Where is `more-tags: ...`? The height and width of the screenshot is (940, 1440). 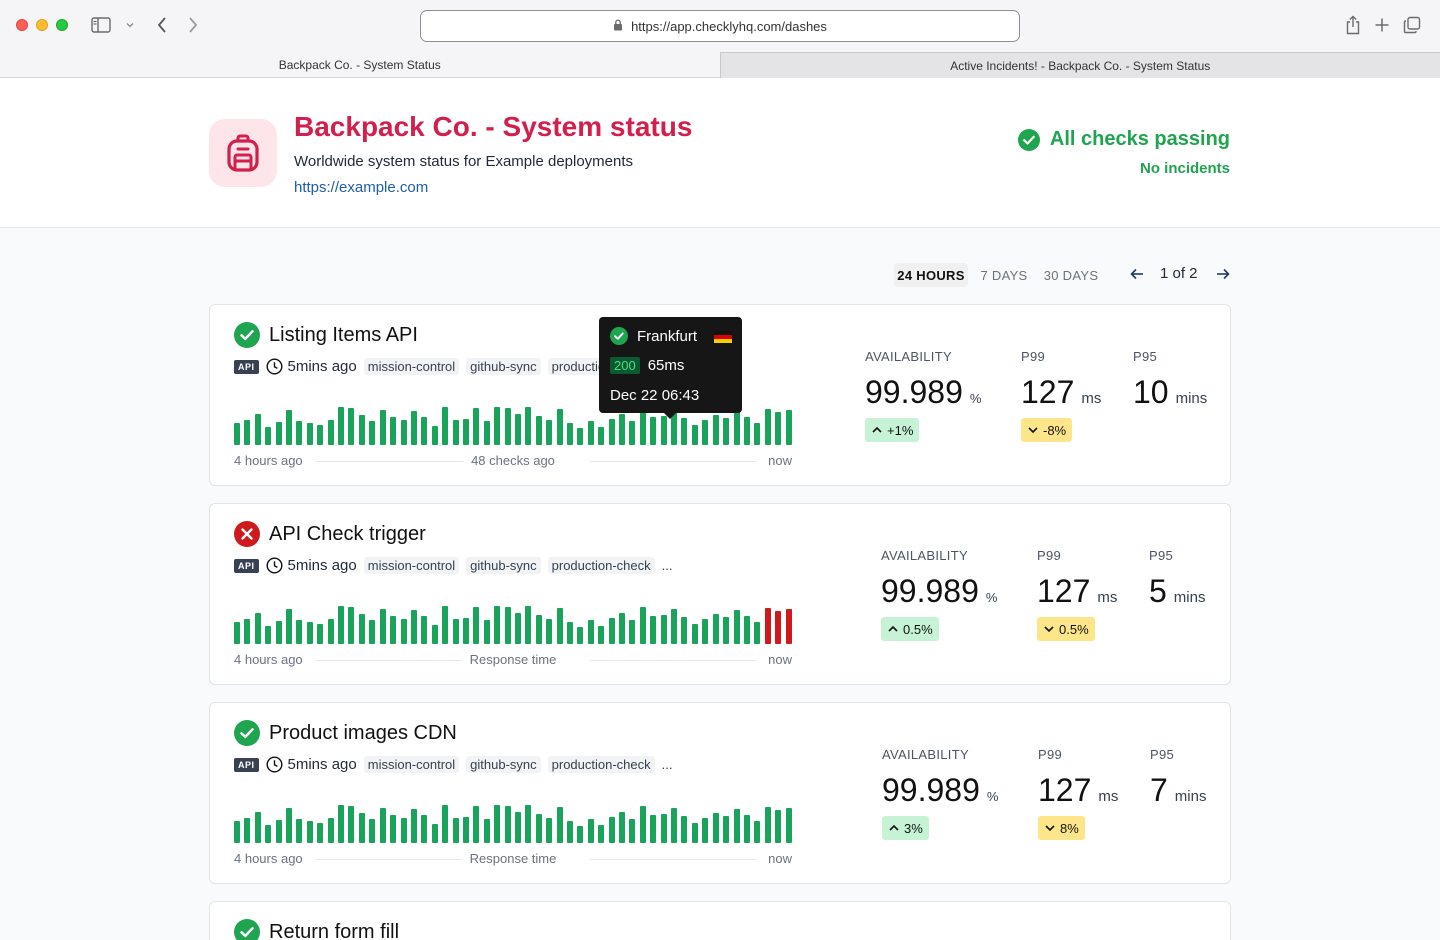
more-tags: ... is located at coordinates (667, 565).